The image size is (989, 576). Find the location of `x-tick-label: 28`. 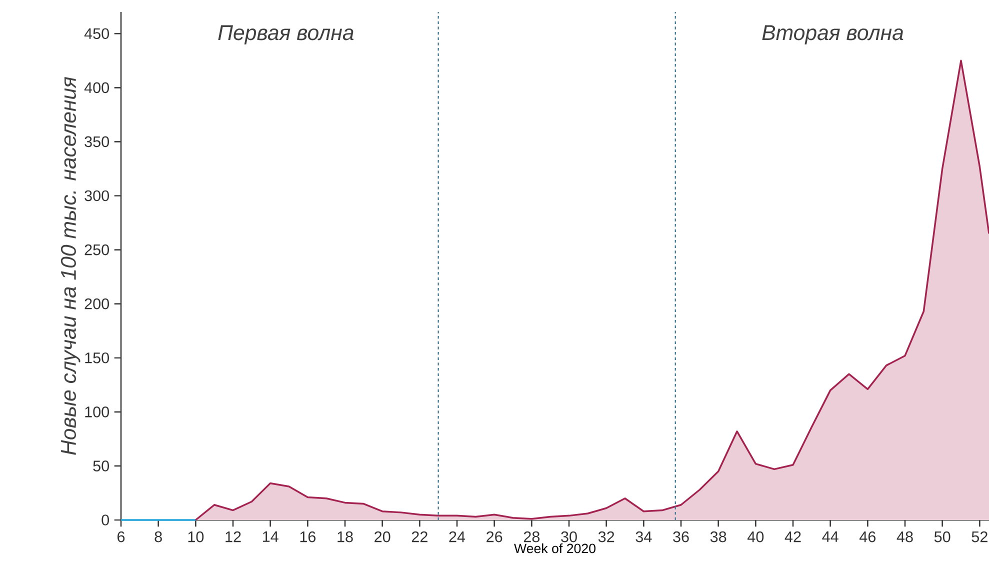

x-tick-label: 28 is located at coordinates (532, 536).